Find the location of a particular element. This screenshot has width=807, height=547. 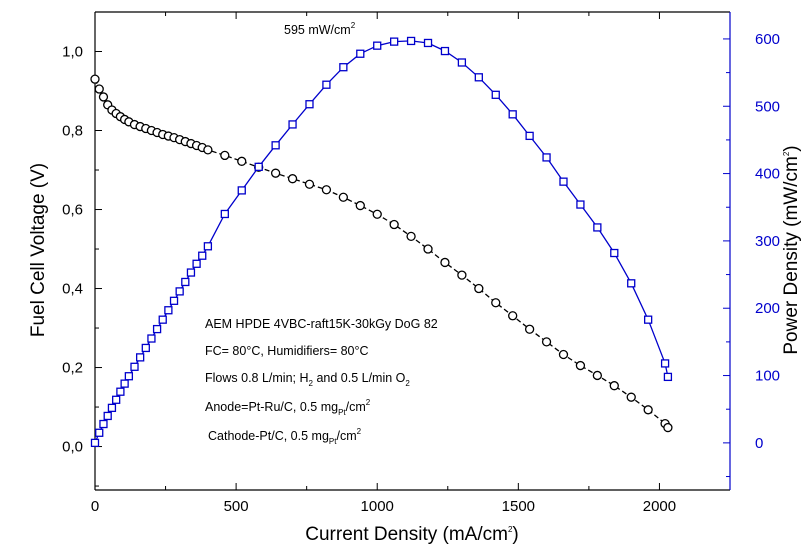

right-y-tick-label: 500 is located at coordinates (767, 106).